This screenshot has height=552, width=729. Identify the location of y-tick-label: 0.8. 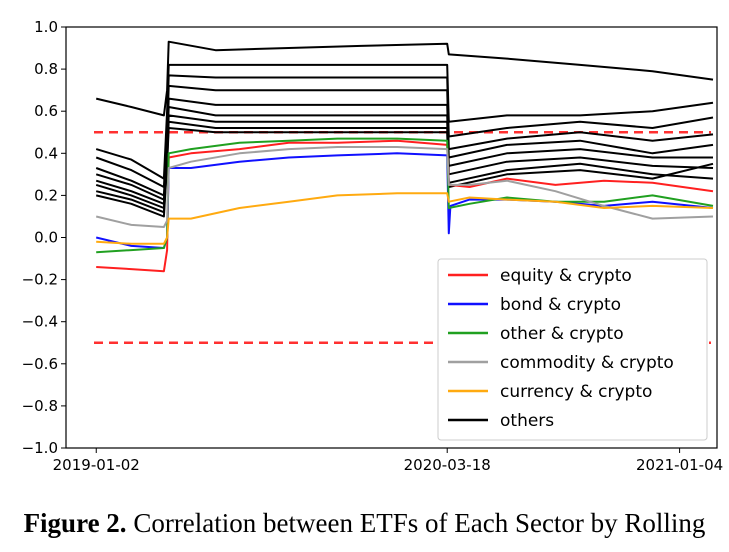
(46, 69).